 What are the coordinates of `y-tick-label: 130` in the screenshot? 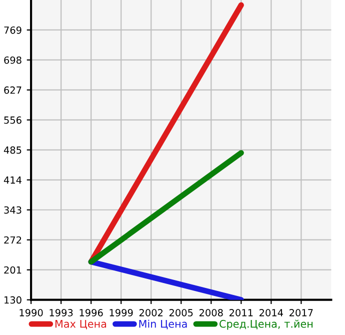 It's located at (13, 300).